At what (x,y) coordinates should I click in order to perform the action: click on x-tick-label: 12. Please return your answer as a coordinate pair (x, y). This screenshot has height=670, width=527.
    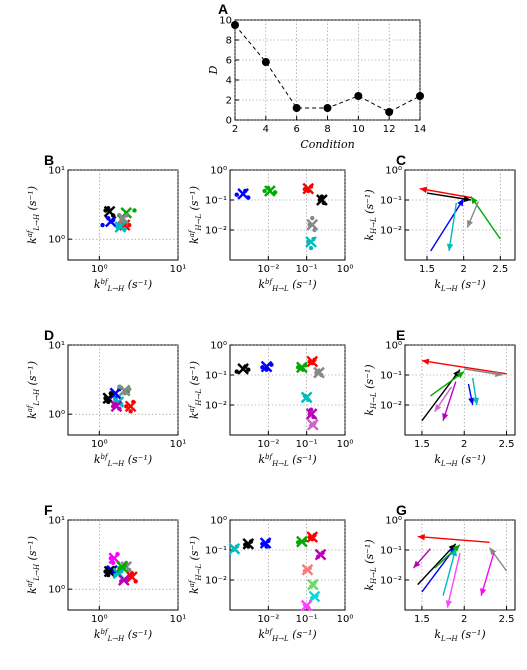
    Looking at the image, I should click on (389, 129).